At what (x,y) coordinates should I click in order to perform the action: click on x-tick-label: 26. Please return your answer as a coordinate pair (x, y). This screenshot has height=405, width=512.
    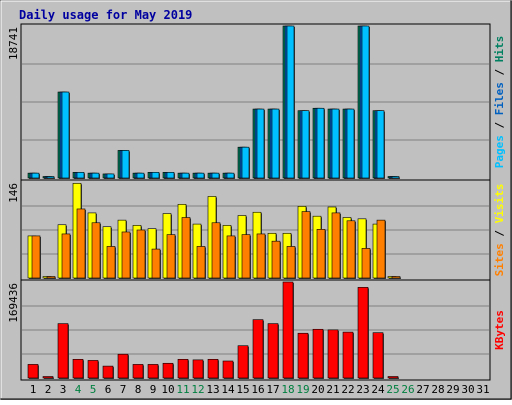
    Looking at the image, I should click on (407, 389).